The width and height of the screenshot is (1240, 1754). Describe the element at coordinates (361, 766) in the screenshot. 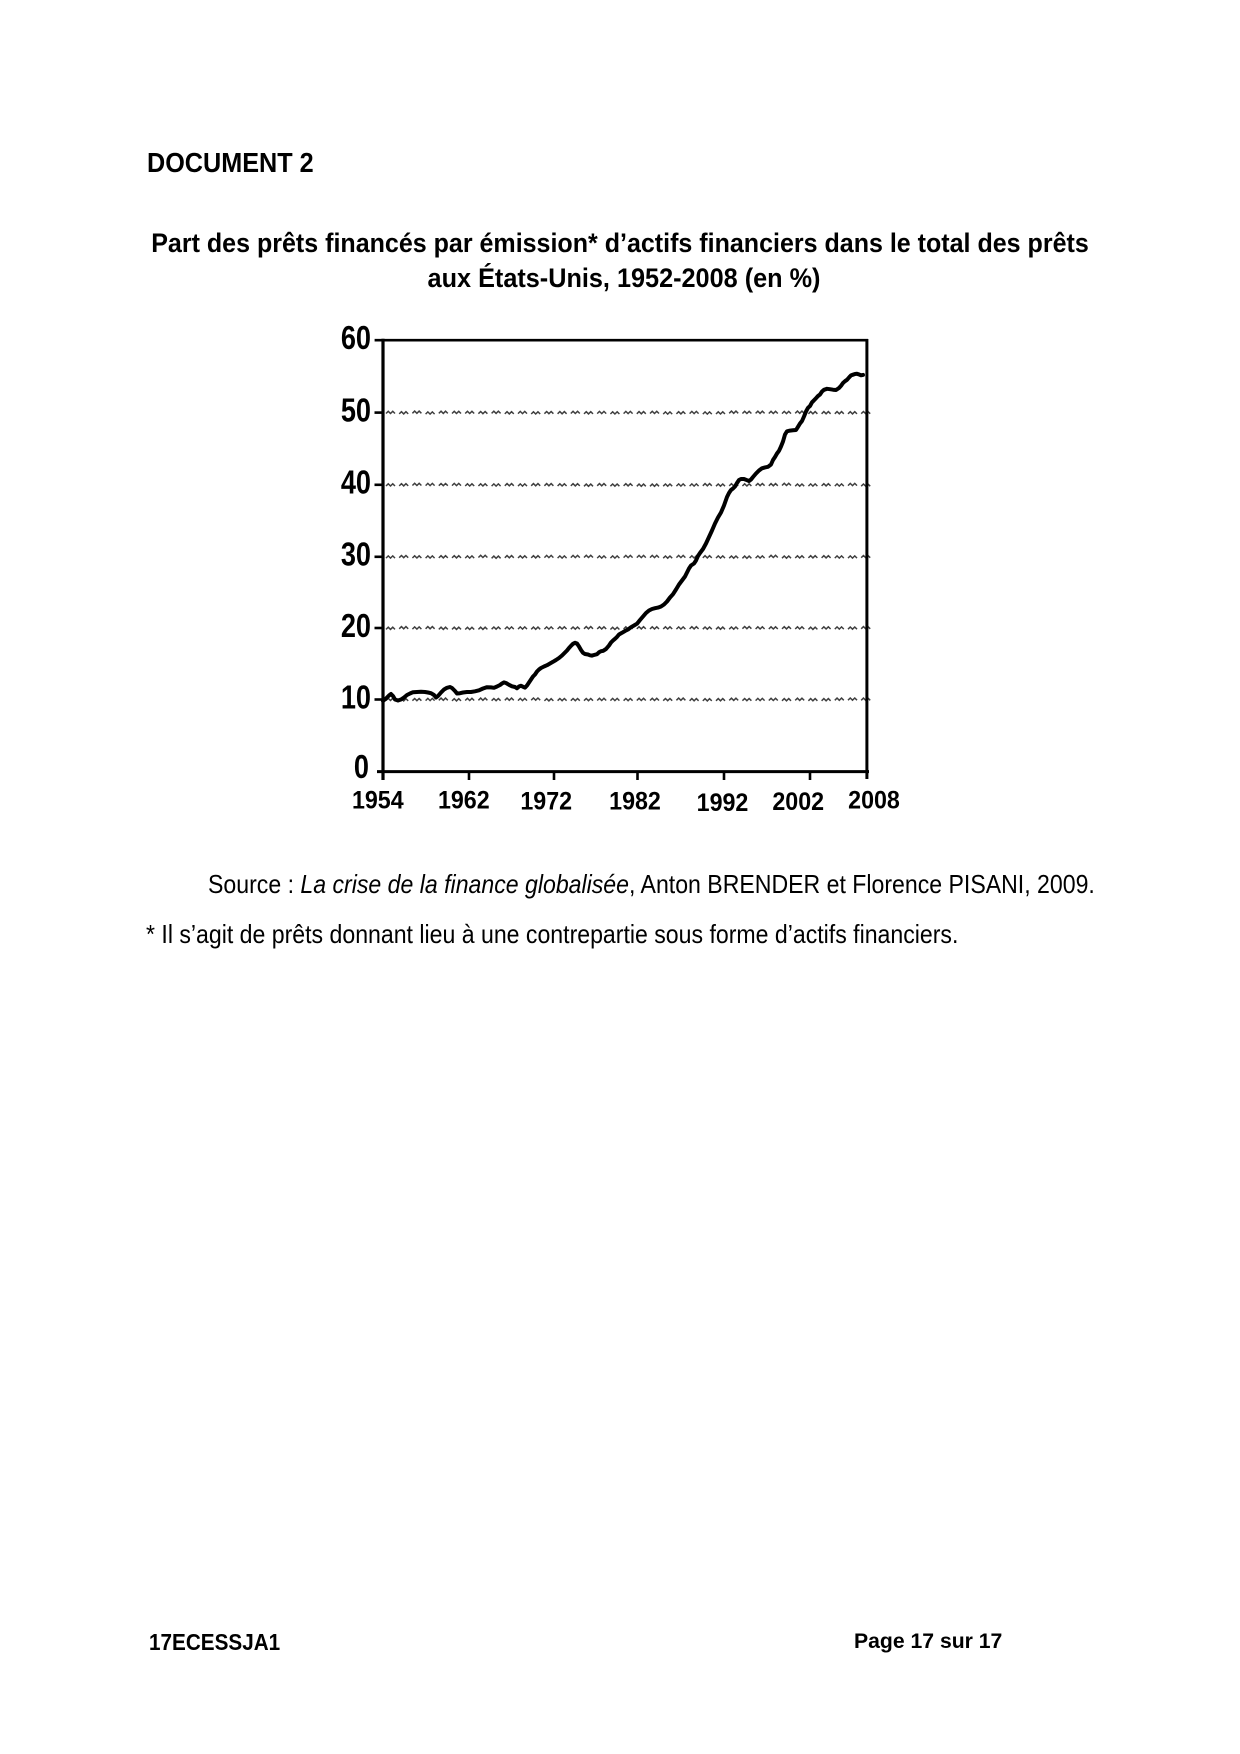

I see `svg-text: 0` at that location.